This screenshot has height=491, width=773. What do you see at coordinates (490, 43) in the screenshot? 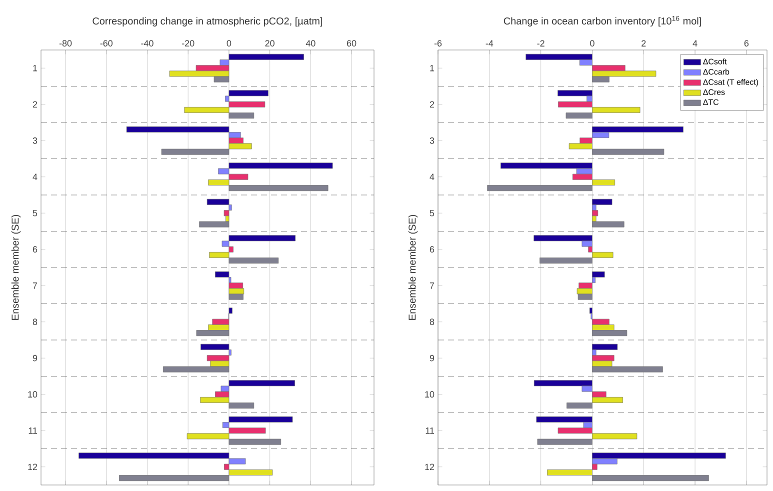
I see `x-tick-label: -4` at bounding box center [490, 43].